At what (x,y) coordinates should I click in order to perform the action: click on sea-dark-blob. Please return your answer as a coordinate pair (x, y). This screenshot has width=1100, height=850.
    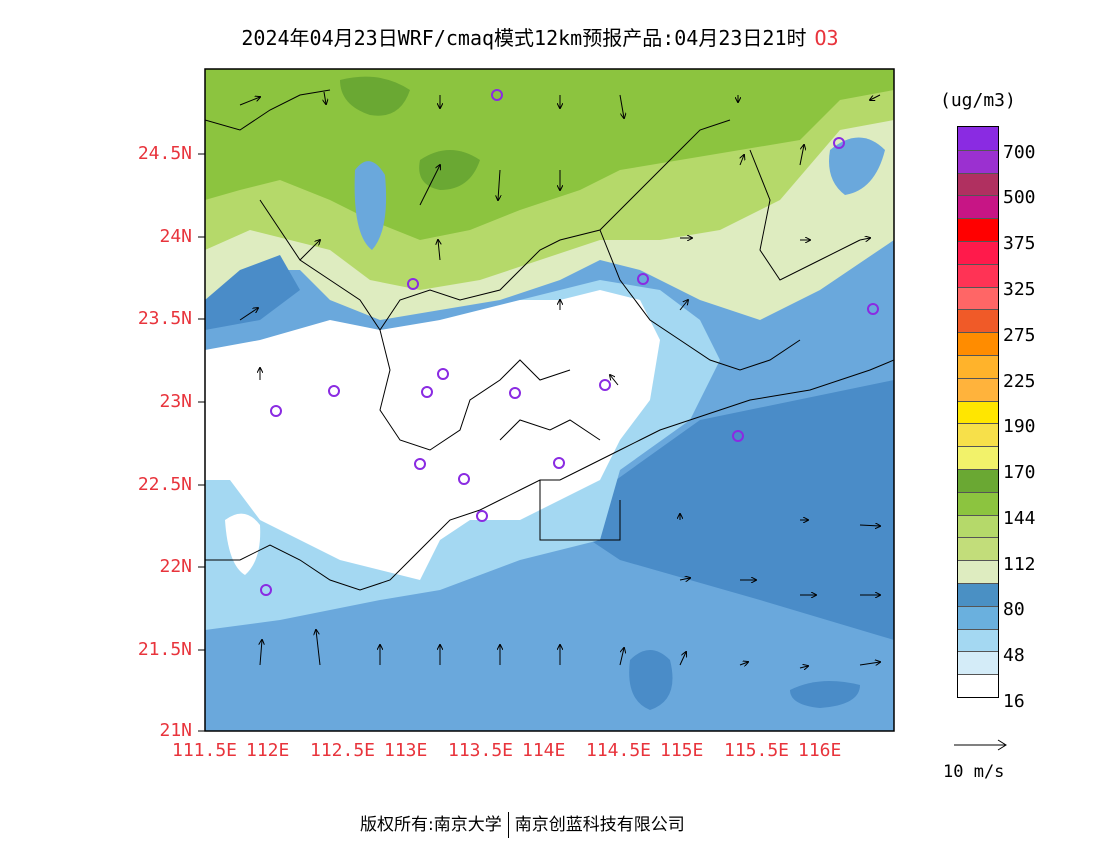
    Looking at the image, I should click on (651, 680).